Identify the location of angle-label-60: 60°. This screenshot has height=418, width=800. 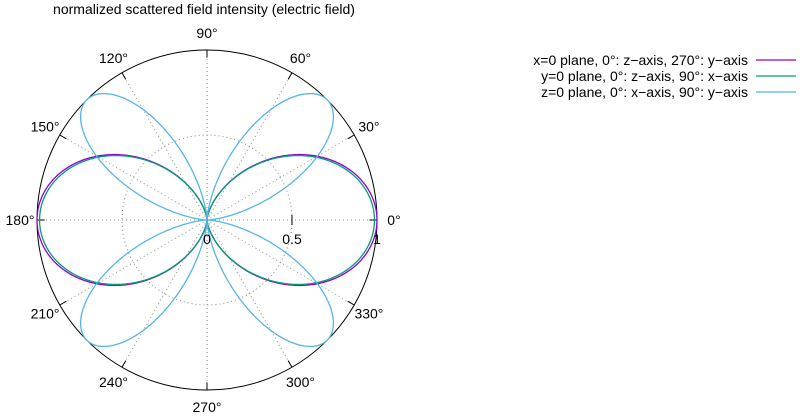
(300, 58).